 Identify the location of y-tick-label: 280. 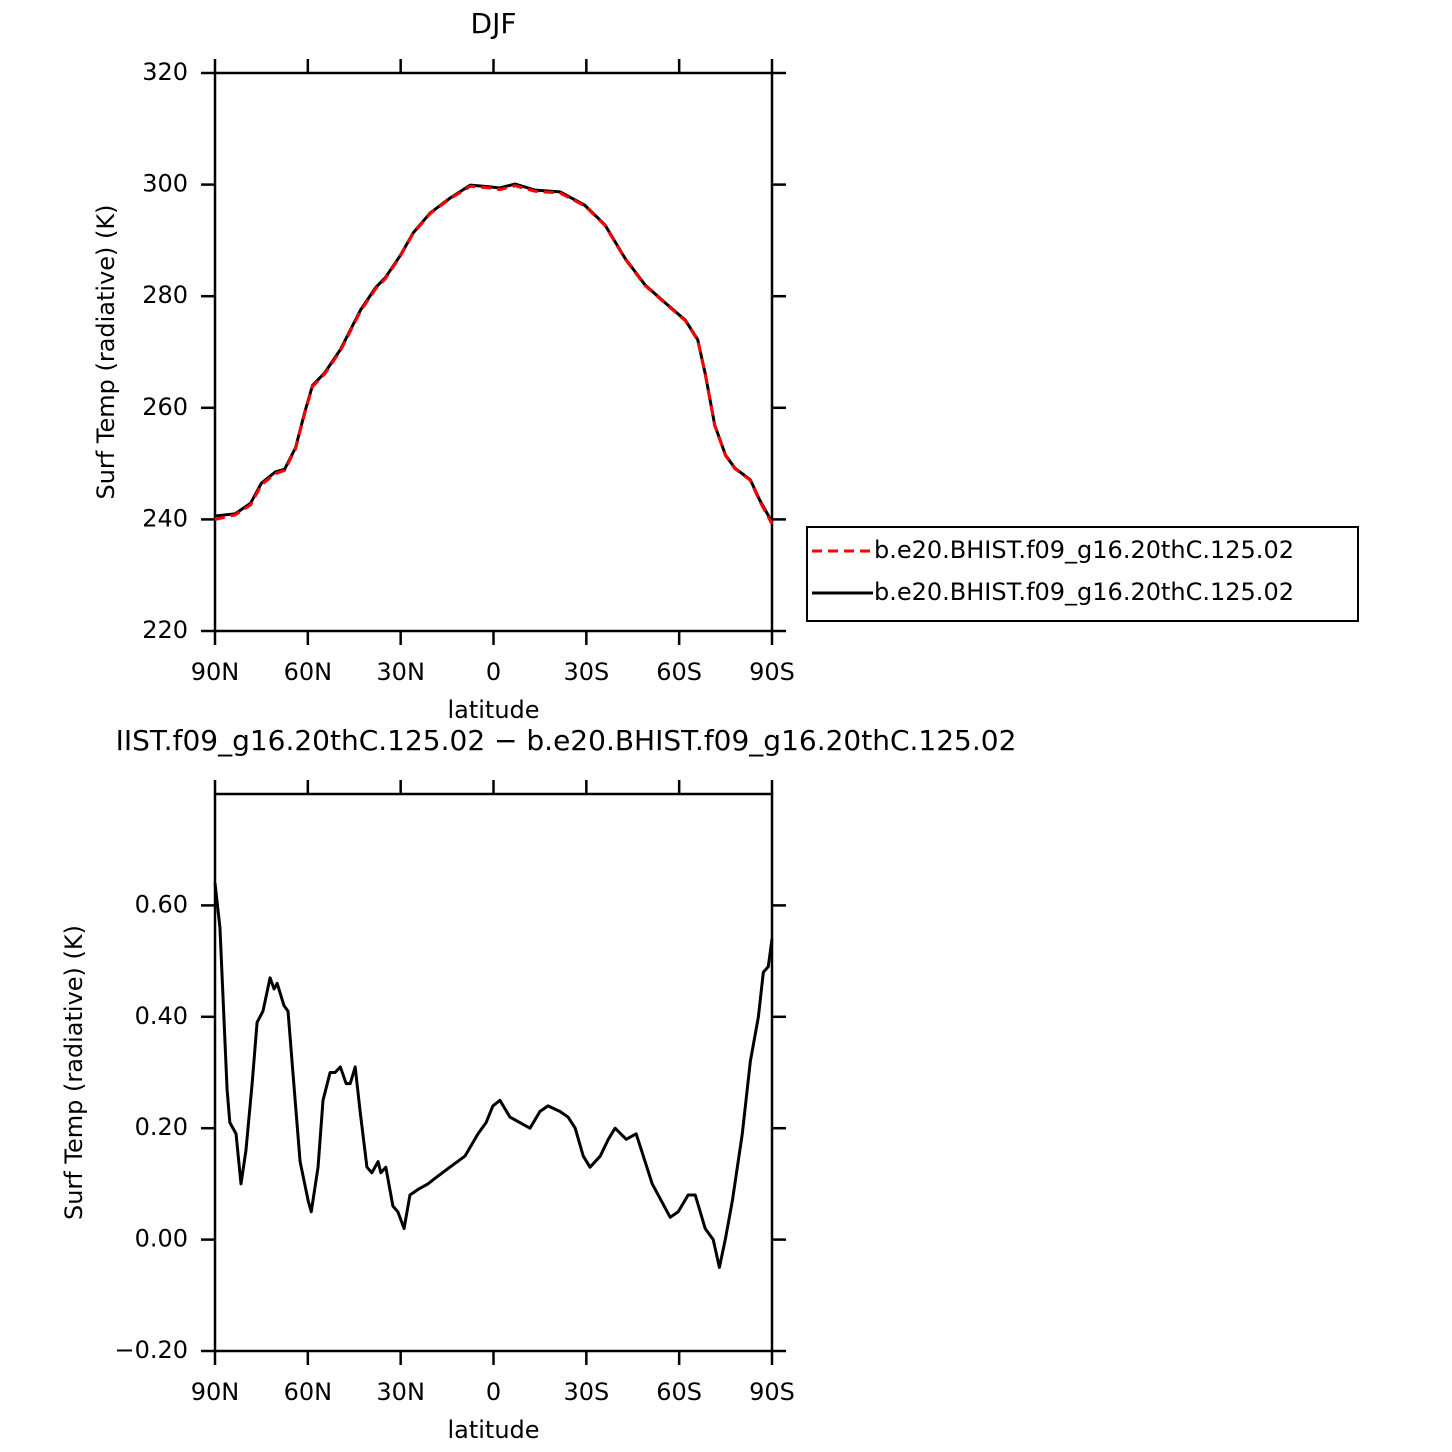
(165, 295).